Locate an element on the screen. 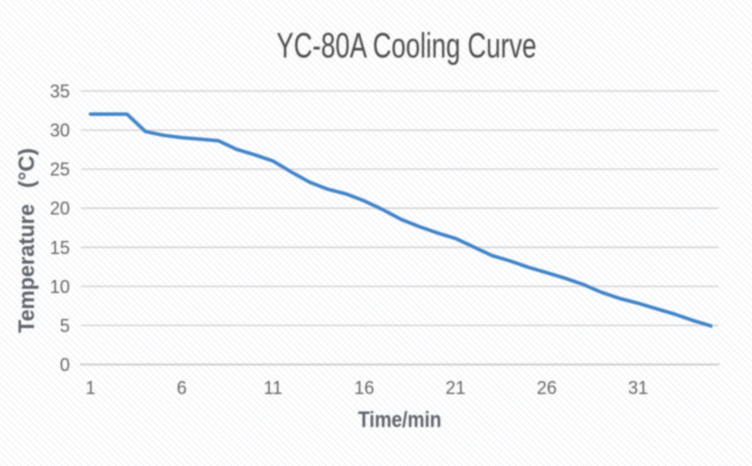 This screenshot has height=466, width=752. svg-text: 0 is located at coordinates (65, 365).